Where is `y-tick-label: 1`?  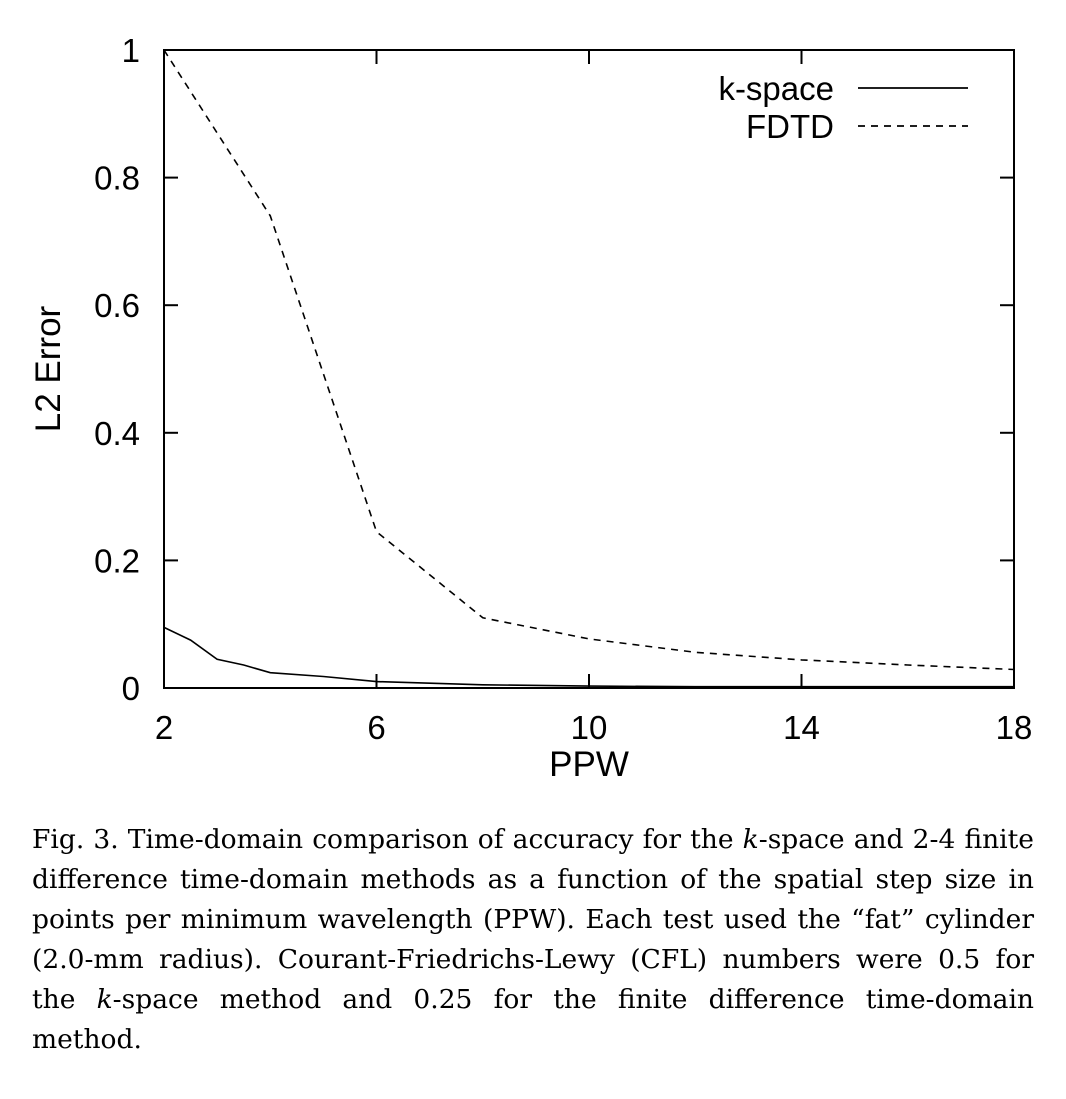 y-tick-label: 1 is located at coordinates (131, 50).